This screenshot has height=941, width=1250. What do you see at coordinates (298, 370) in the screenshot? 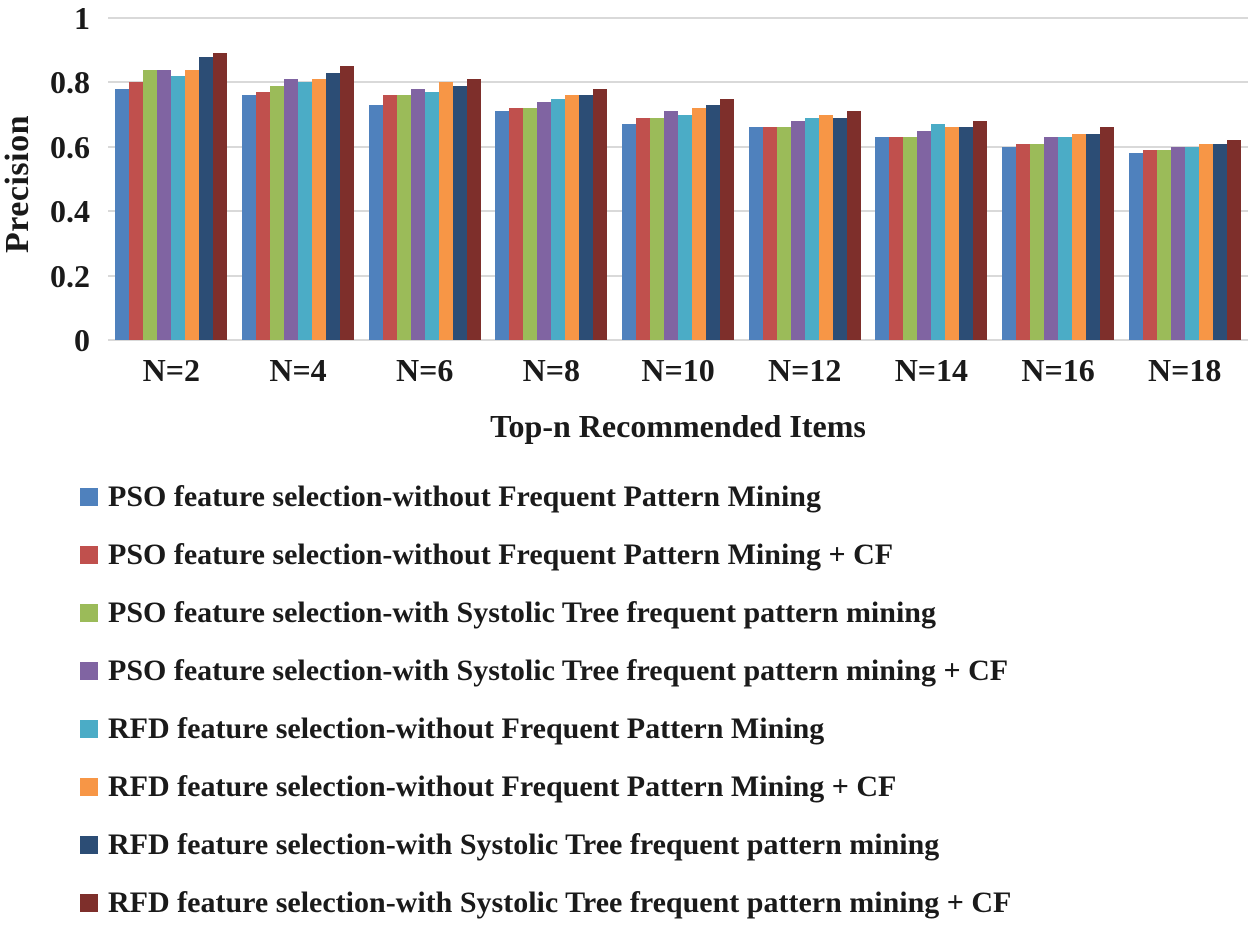
I see `x-axis-tick-label: N=4` at bounding box center [298, 370].